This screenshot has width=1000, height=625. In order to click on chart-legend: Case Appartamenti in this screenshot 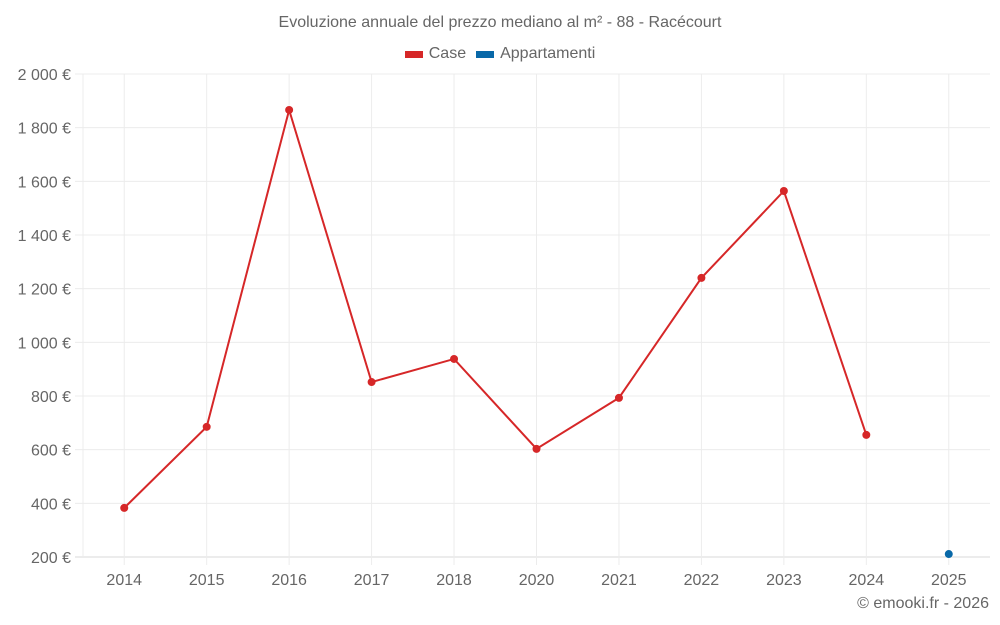, I will do `click(500, 54)`.